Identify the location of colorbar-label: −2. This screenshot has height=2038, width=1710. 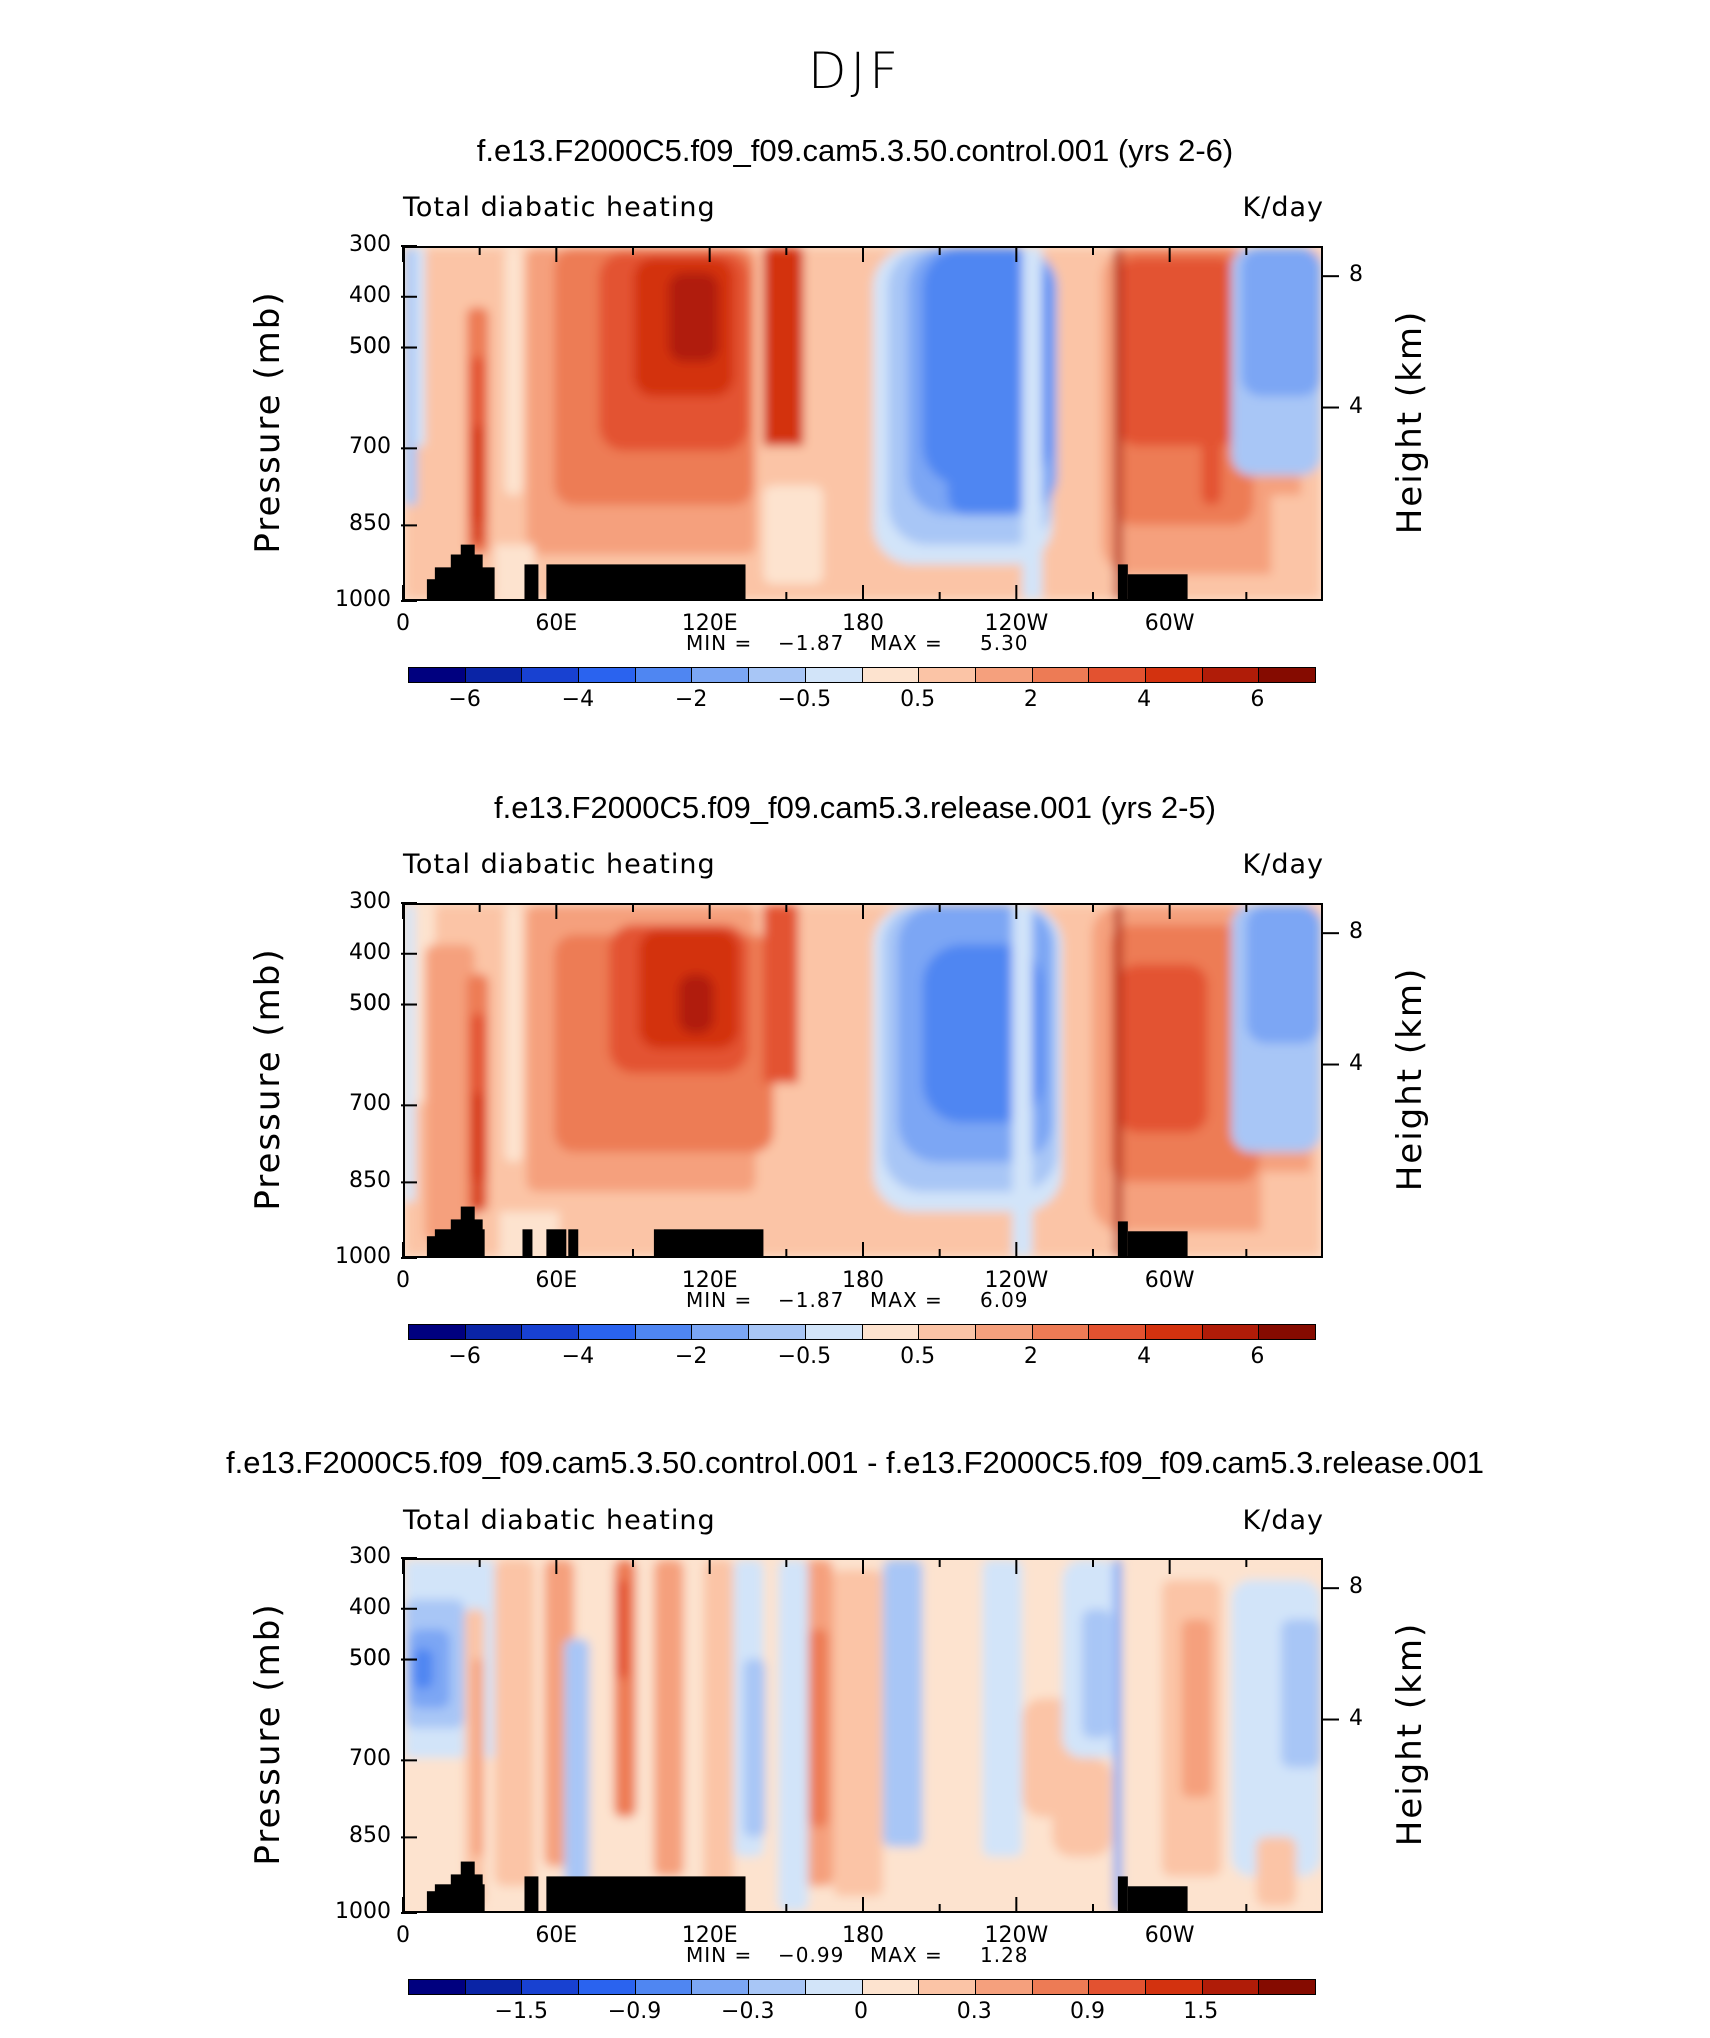
(691, 1356).